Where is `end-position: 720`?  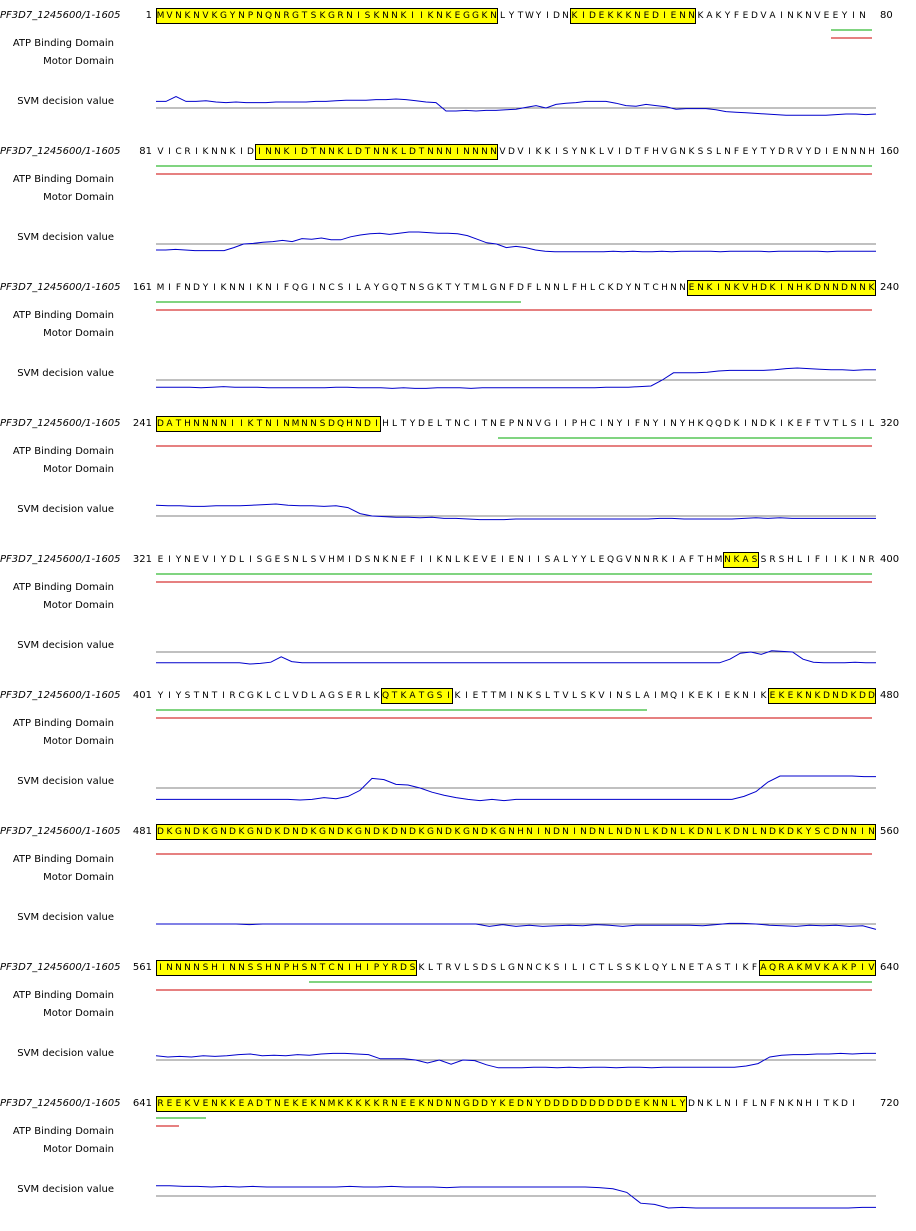
end-position: 720 is located at coordinates (890, 1103).